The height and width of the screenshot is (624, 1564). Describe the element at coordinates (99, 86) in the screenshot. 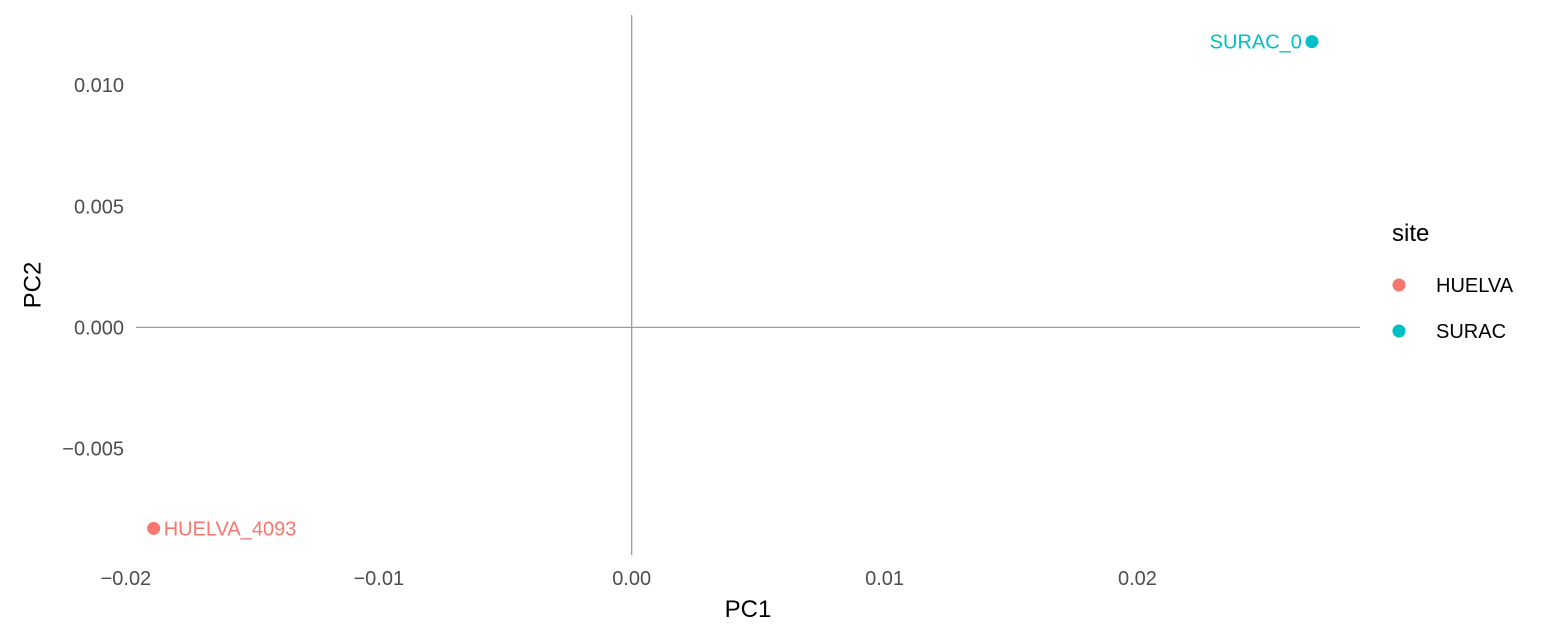

I see `y-tick-label: 0.010` at that location.